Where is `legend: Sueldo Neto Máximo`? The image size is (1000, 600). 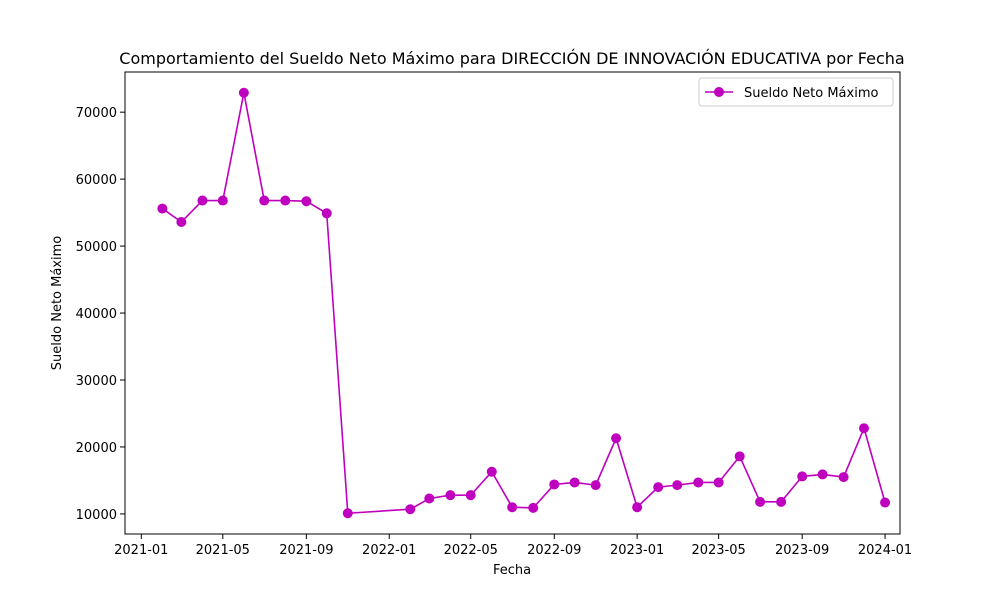 legend: Sueldo Neto Máximo is located at coordinates (796, 92).